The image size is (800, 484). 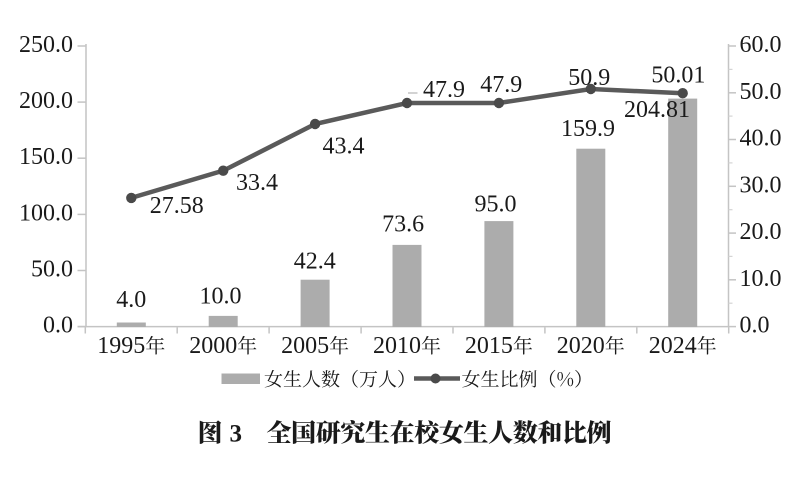 What do you see at coordinates (496, 204) in the screenshot?
I see `svg-text: 95.0` at bounding box center [496, 204].